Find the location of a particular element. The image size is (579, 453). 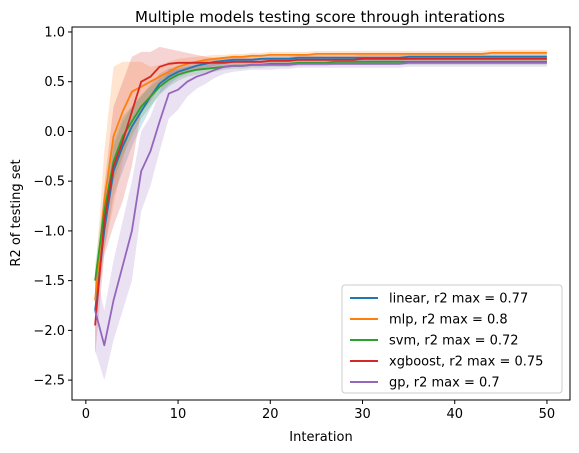

legend-entry-mlp: mlp, r2 max = 0.8 is located at coordinates (448, 320).